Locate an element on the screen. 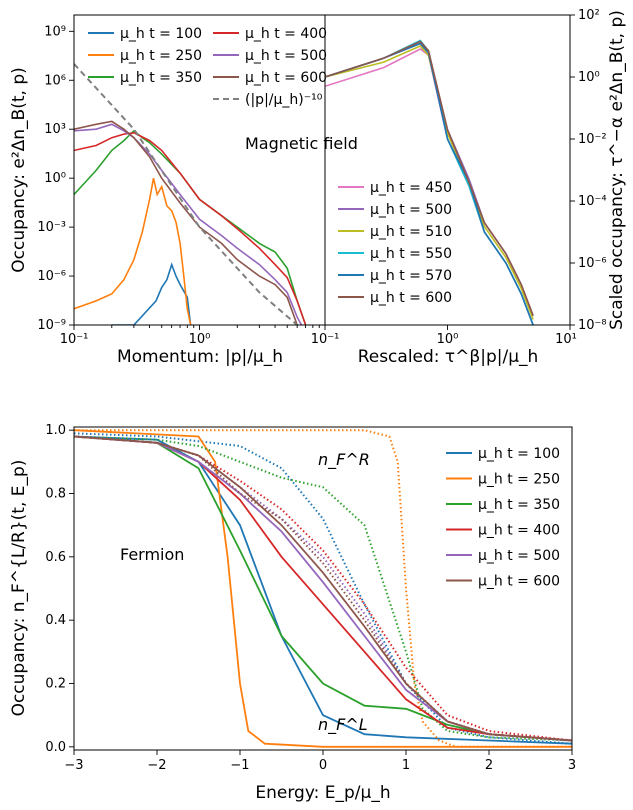 The width and height of the screenshot is (633, 810). y-axis-label: Occupancy: n_F^{L/R}(t, E_p) is located at coordinates (19, 588).